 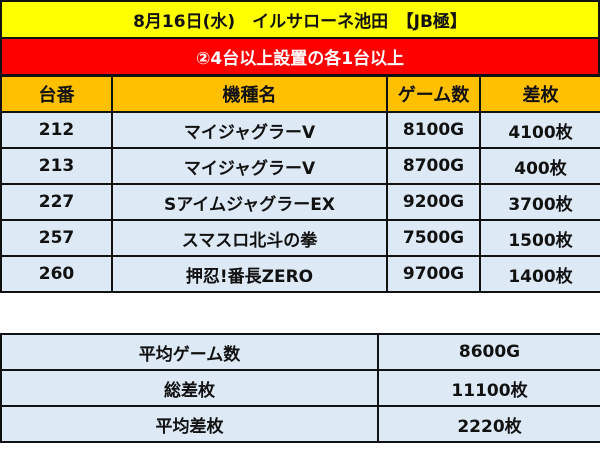 I want to click on page-title: 8月16日(水) イルサローネ池田 【JB極】, so click(x=300, y=19).